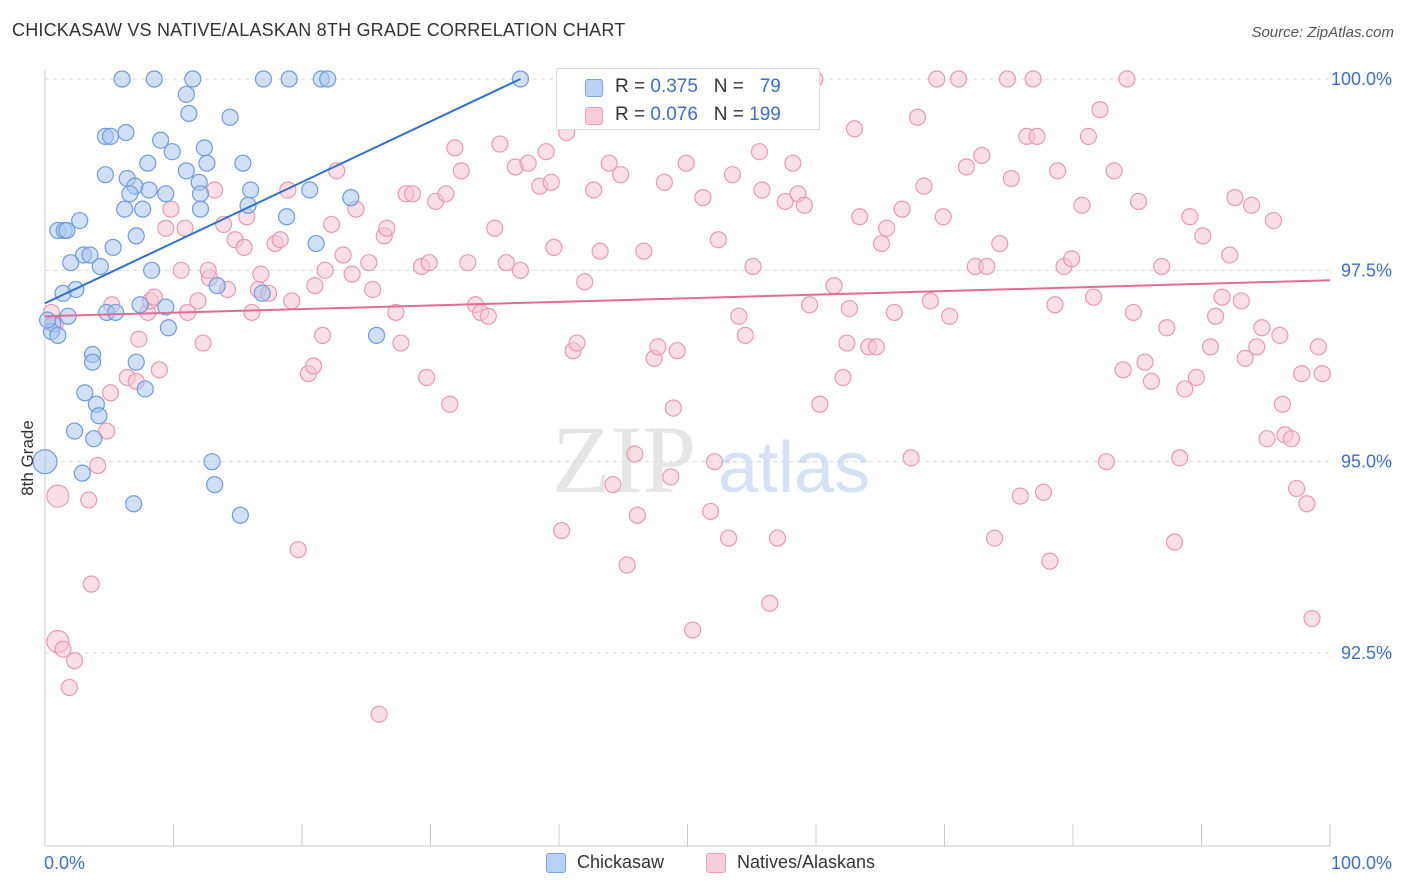 This screenshot has height=892, width=1406. I want to click on legend-r-value: 0.375, so click(674, 86).